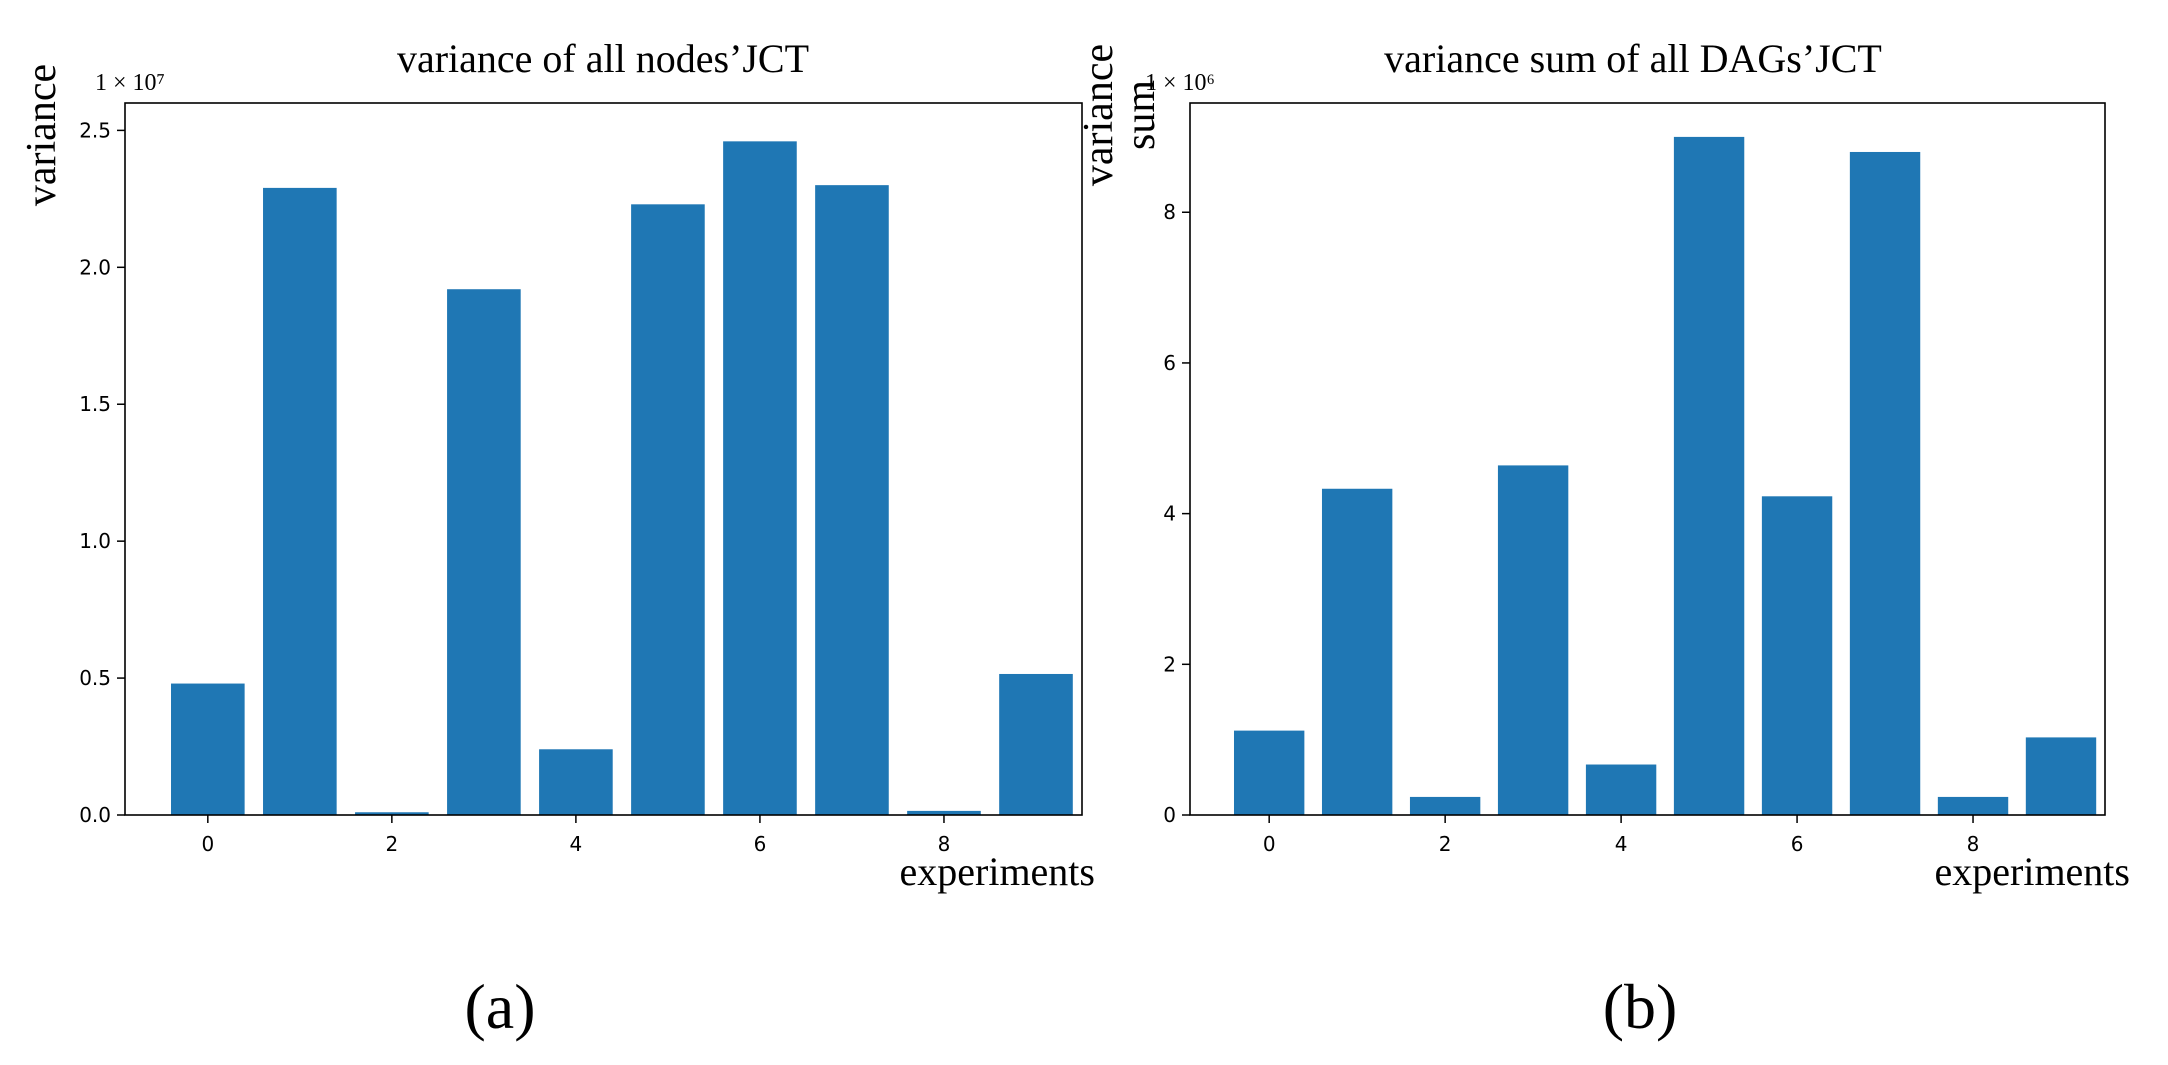 The height and width of the screenshot is (1065, 2168). What do you see at coordinates (1169, 514) in the screenshot?
I see `y-tick-label: 4` at bounding box center [1169, 514].